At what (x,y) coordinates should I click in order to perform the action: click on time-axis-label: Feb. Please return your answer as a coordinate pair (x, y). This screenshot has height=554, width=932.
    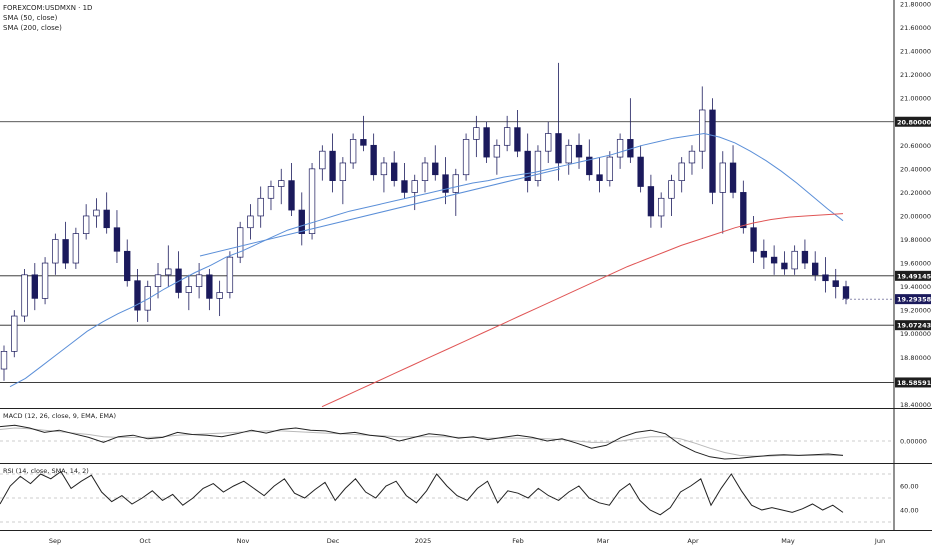
    Looking at the image, I should click on (518, 541).